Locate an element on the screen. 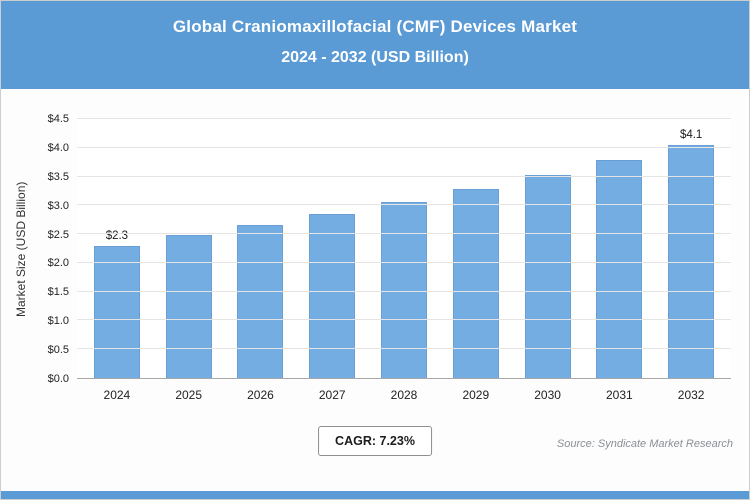  y-tick-label: $4.0 is located at coordinates (58, 147).